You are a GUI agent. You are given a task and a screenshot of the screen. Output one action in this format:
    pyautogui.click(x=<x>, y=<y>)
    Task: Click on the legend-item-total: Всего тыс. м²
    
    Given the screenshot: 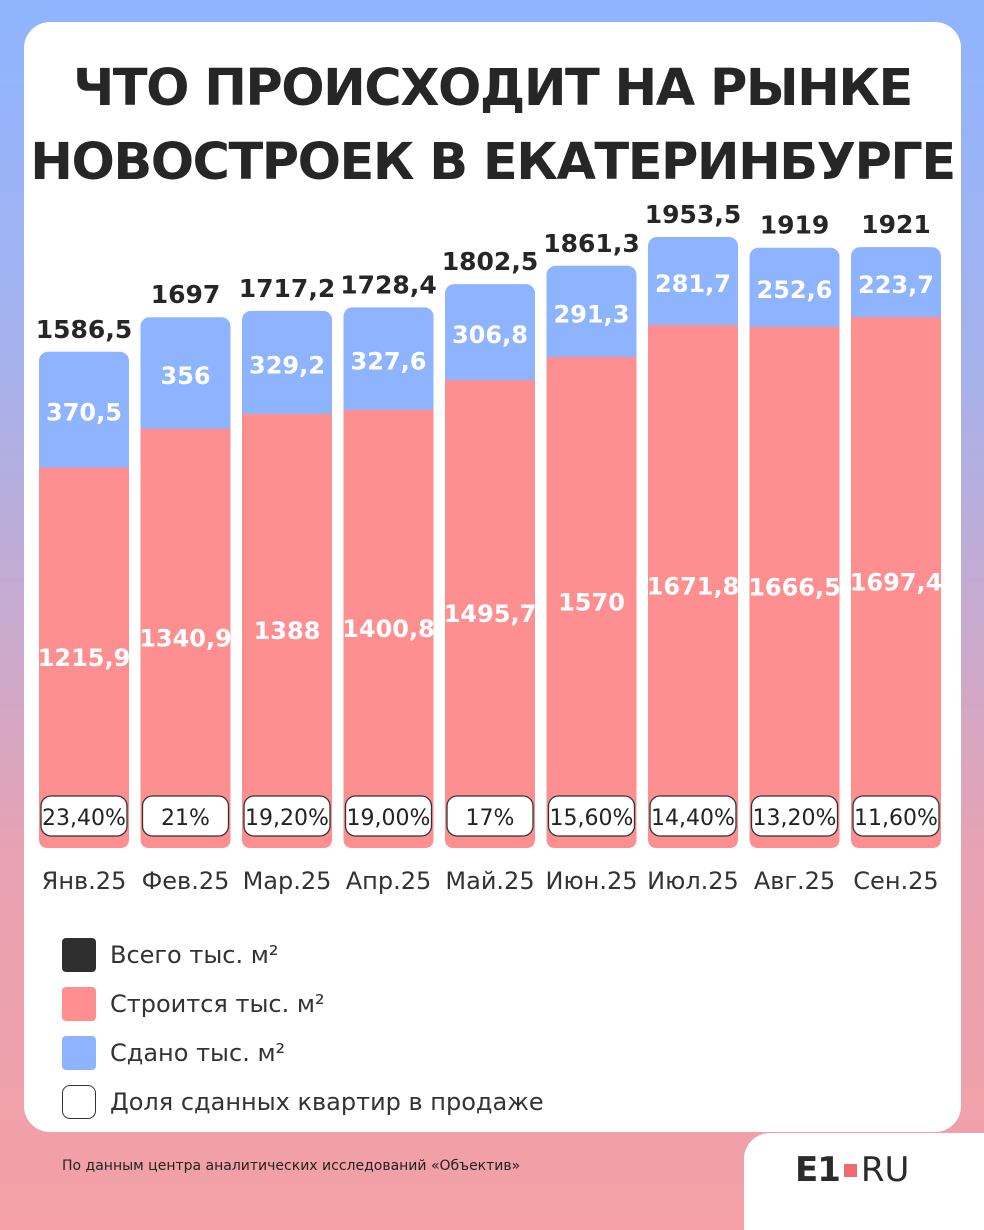 What is the action you would take?
    pyautogui.click(x=303, y=954)
    